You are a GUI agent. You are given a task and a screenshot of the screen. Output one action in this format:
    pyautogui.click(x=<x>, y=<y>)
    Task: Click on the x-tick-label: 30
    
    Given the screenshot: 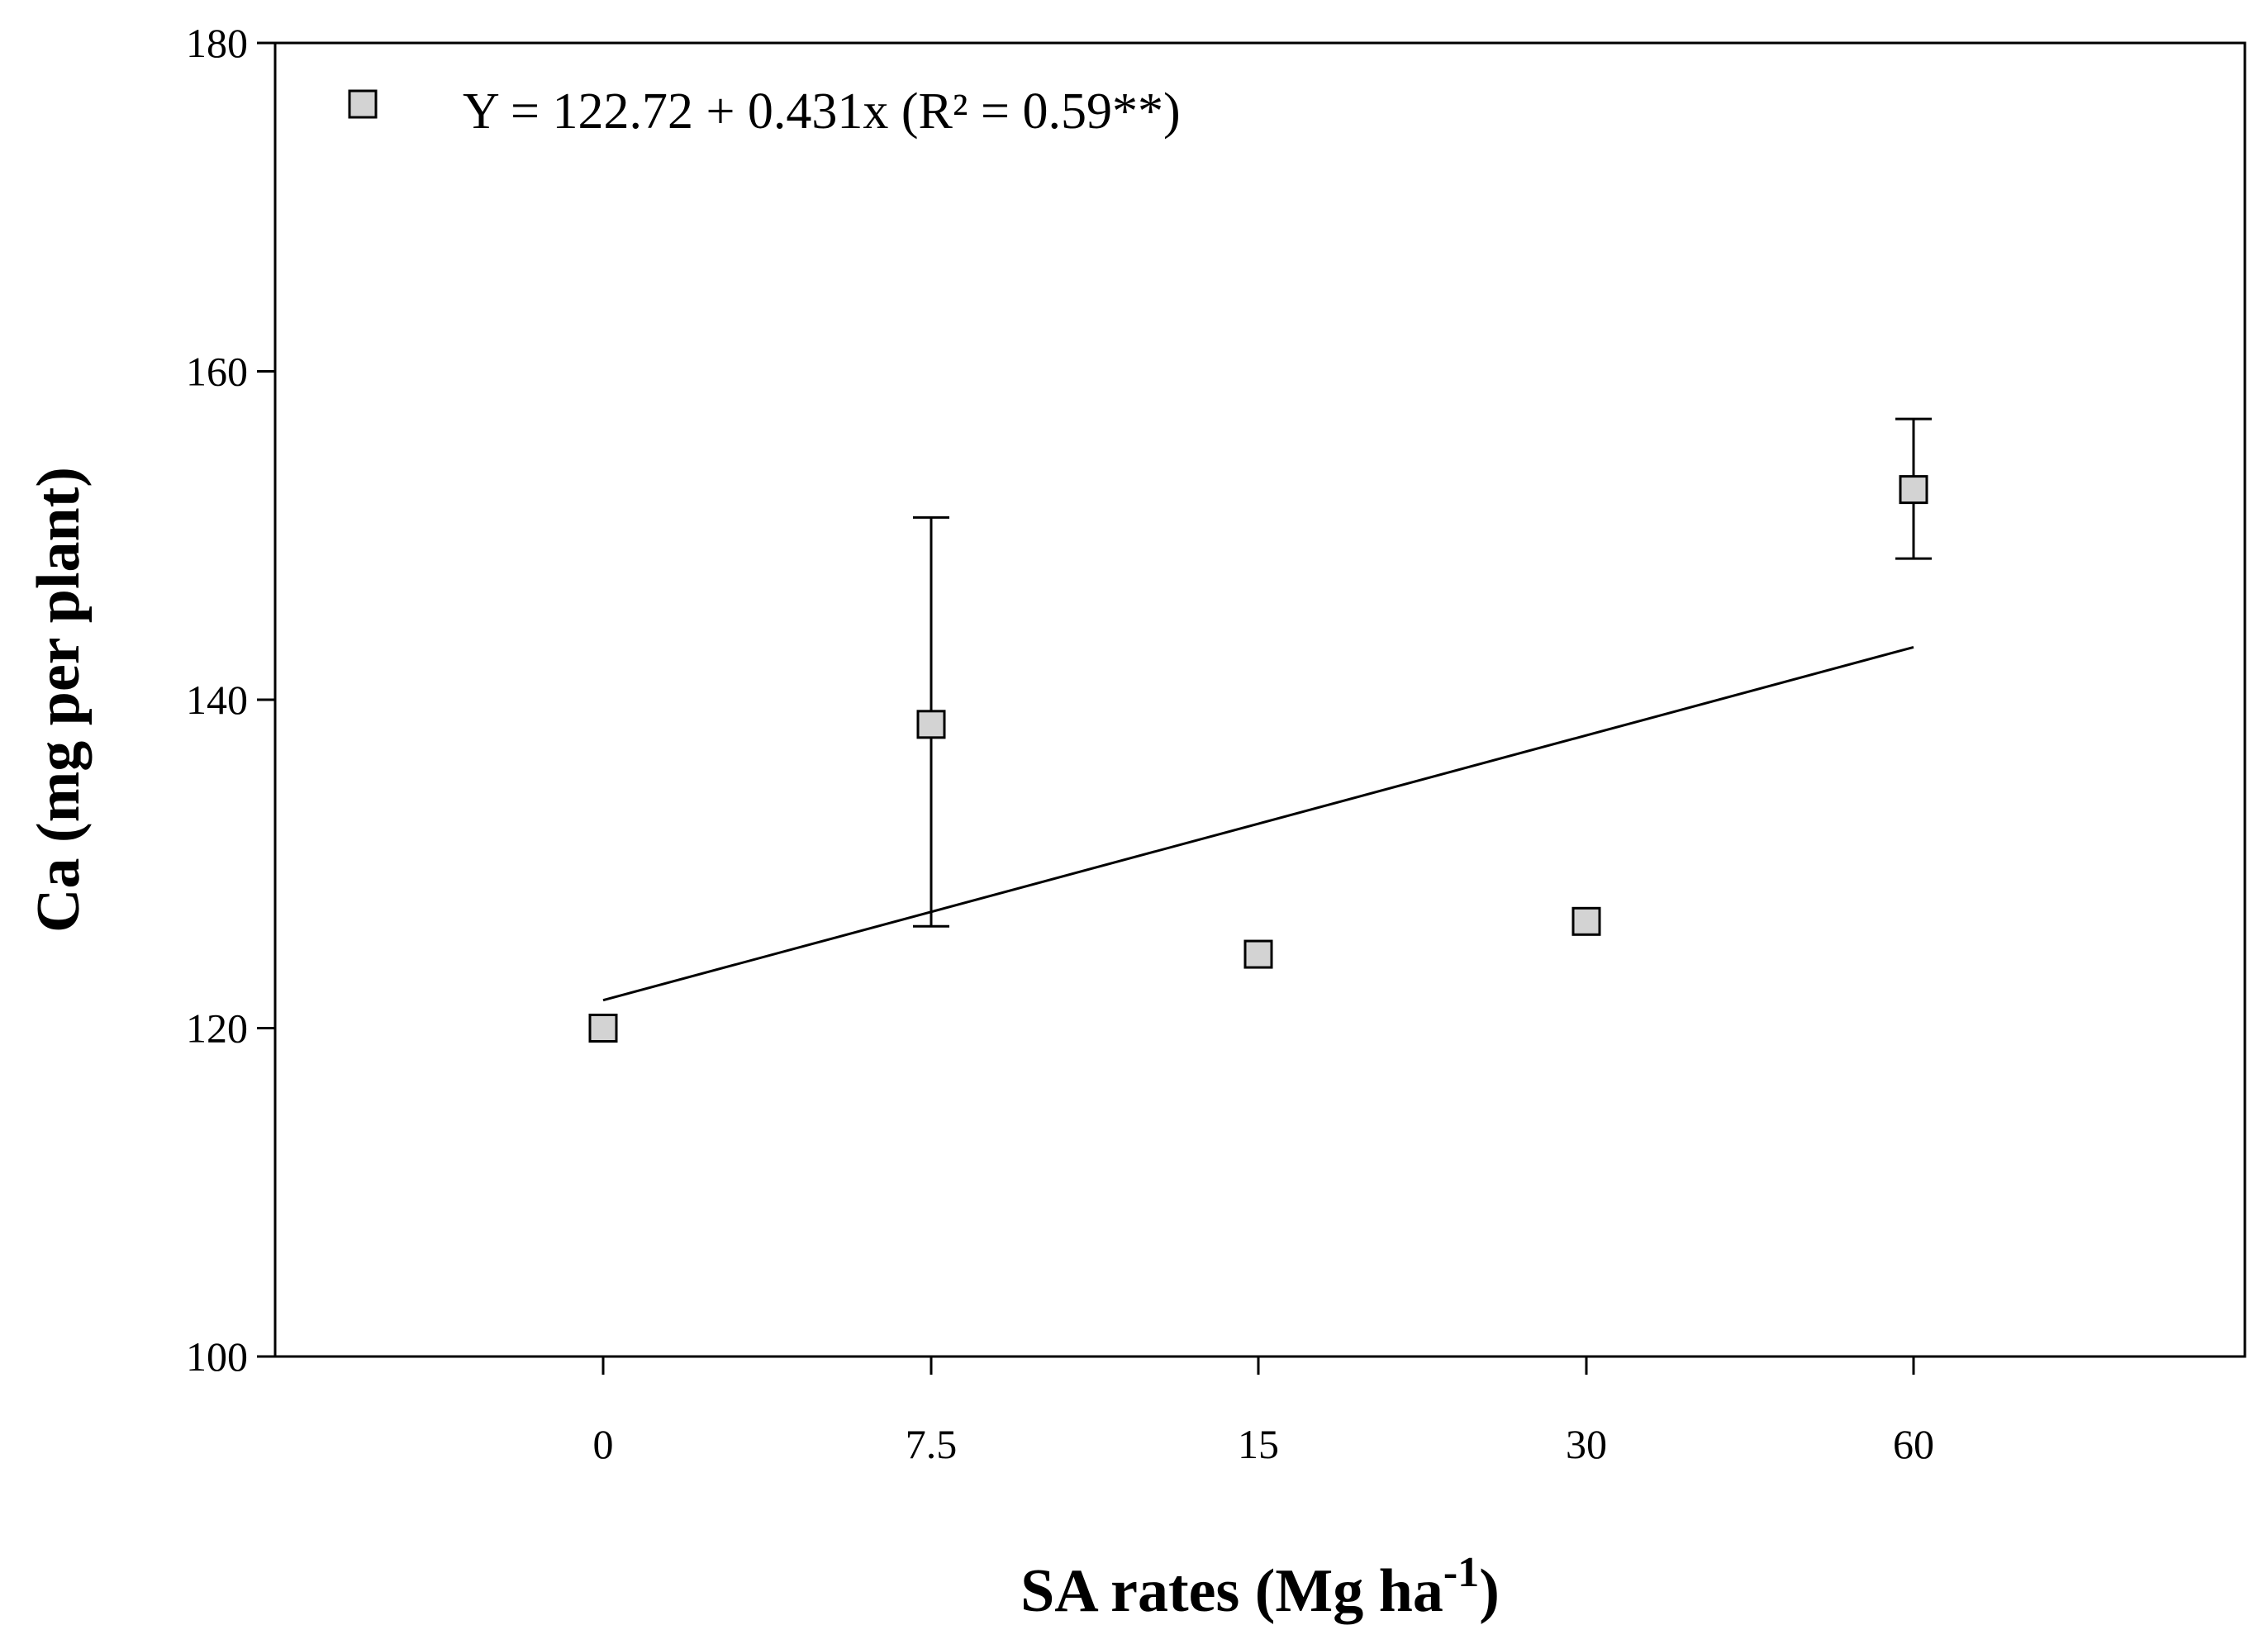 What is the action you would take?
    pyautogui.click(x=1586, y=1444)
    